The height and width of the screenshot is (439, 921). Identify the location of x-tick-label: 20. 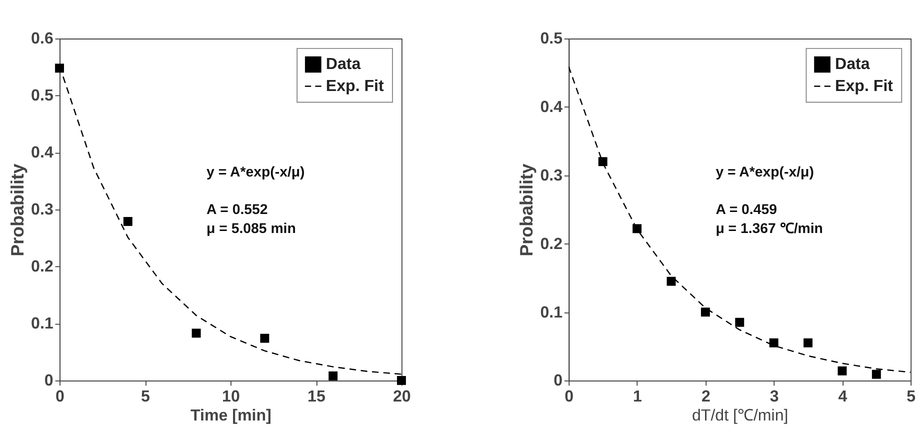
(402, 397).